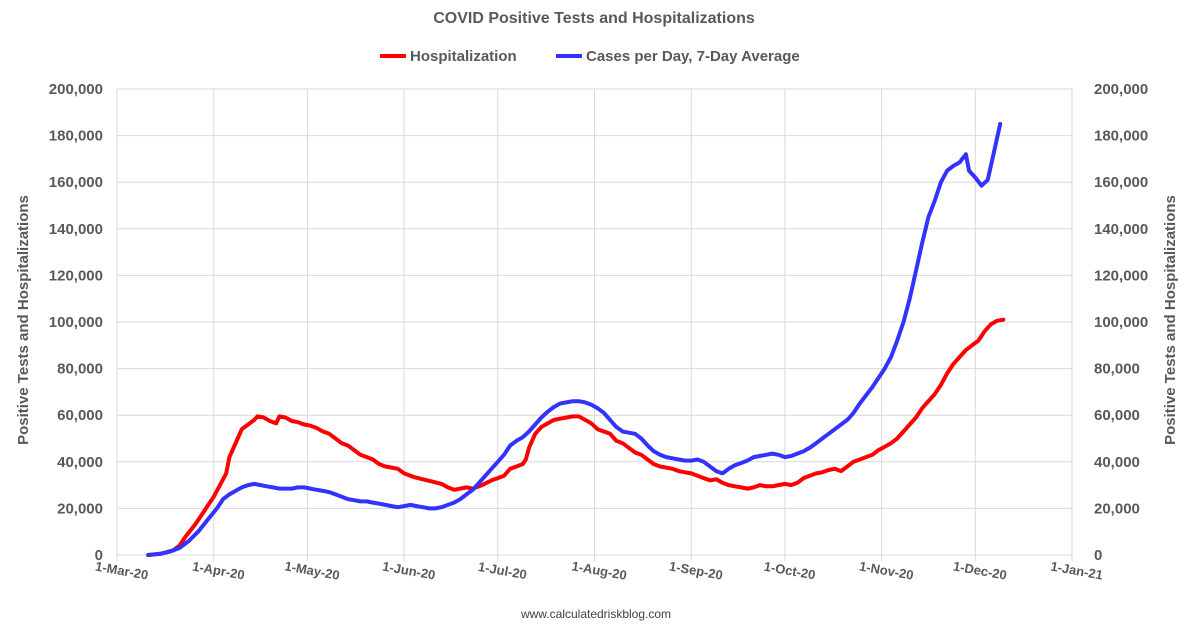 This screenshot has width=1187, height=635. I want to click on y-tick-label-left: 80,000, so click(80, 369).